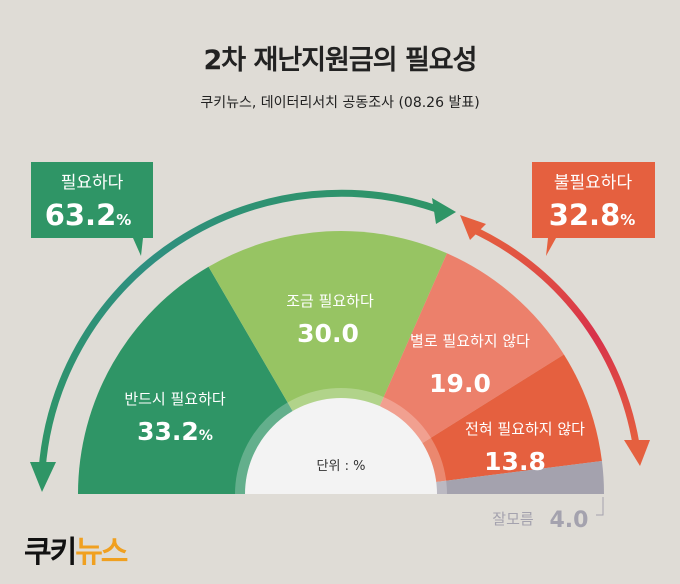  I want to click on group-label: 필요하다, so click(92, 183).